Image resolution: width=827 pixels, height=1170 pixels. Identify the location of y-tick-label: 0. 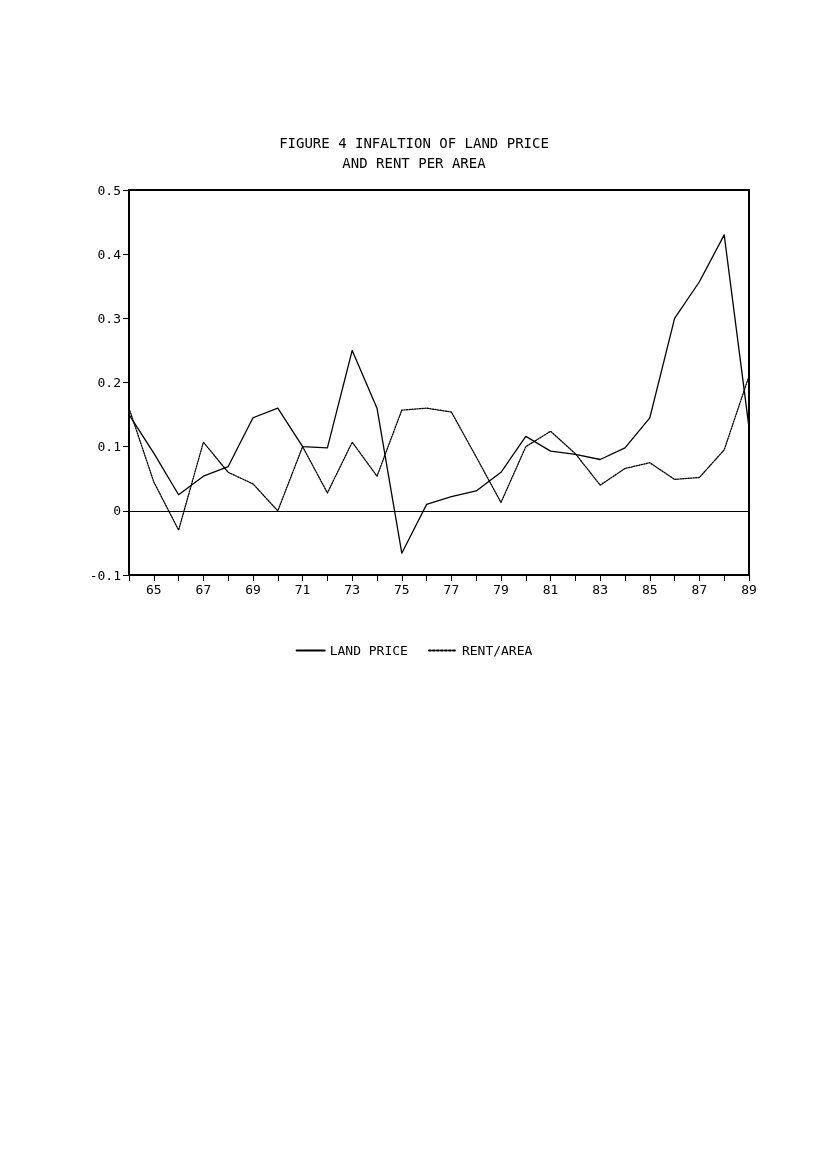
(117, 511).